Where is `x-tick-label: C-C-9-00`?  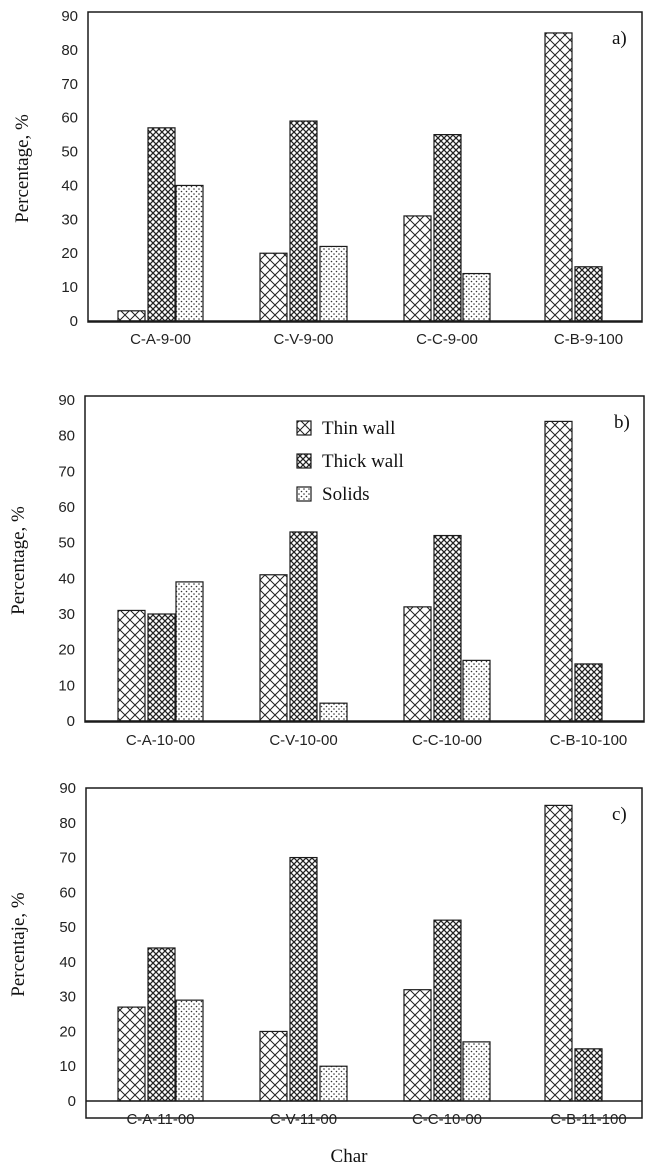
x-tick-label: C-C-9-00 is located at coordinates (447, 339).